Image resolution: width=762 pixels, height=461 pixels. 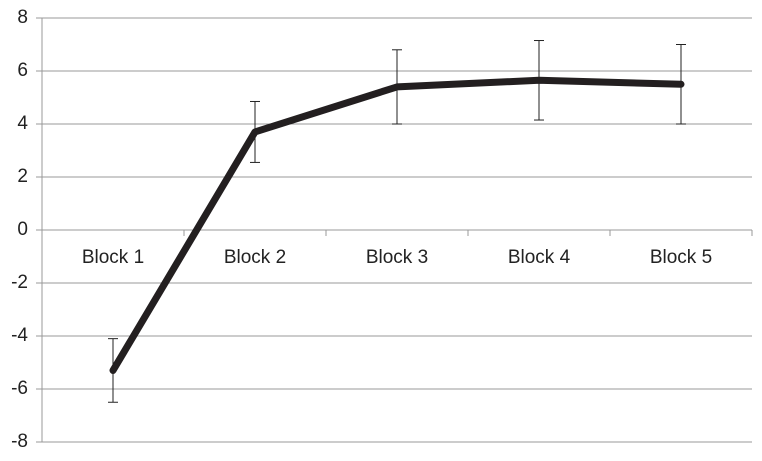 What do you see at coordinates (19, 441) in the screenshot?
I see `y-tick-label: -8` at bounding box center [19, 441].